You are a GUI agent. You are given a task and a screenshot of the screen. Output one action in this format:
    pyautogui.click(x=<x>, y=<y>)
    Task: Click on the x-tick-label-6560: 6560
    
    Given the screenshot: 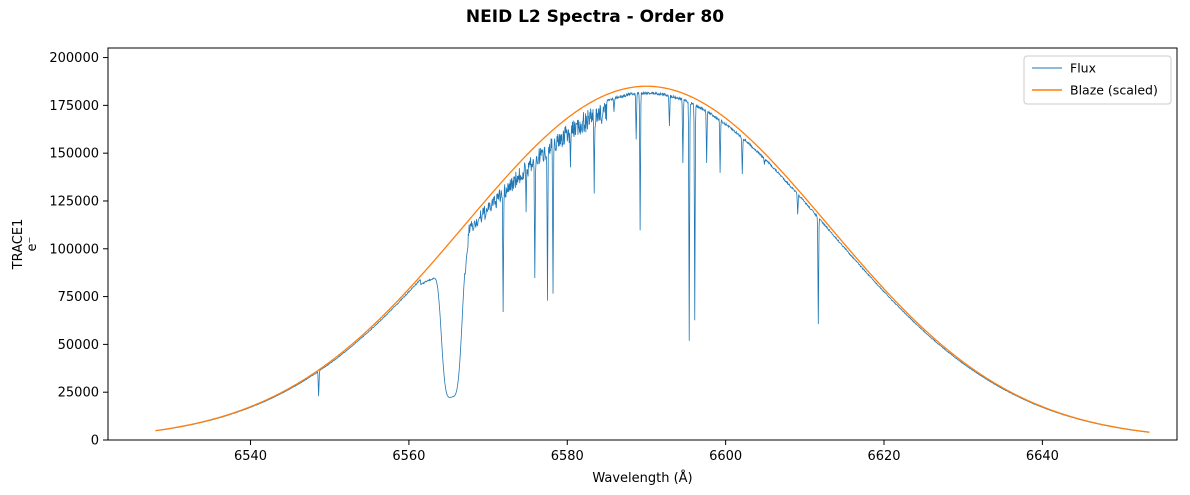 What is the action you would take?
    pyautogui.click(x=408, y=456)
    